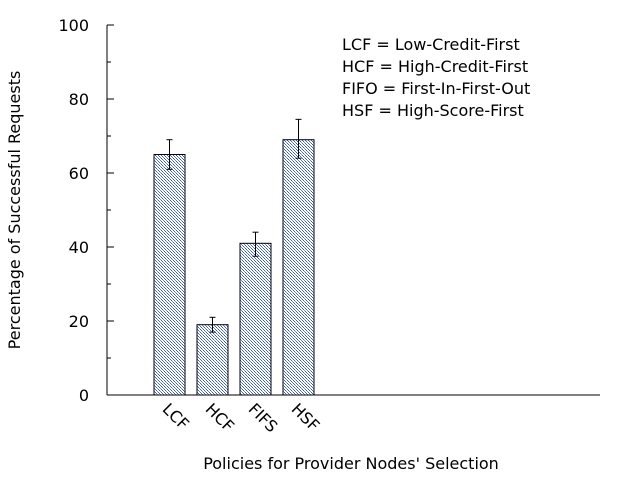 Image resolution: width=640 pixels, height=480 pixels. I want to click on x-tick-labels: LCF HCF FIFS HSF, so click(241, 417).